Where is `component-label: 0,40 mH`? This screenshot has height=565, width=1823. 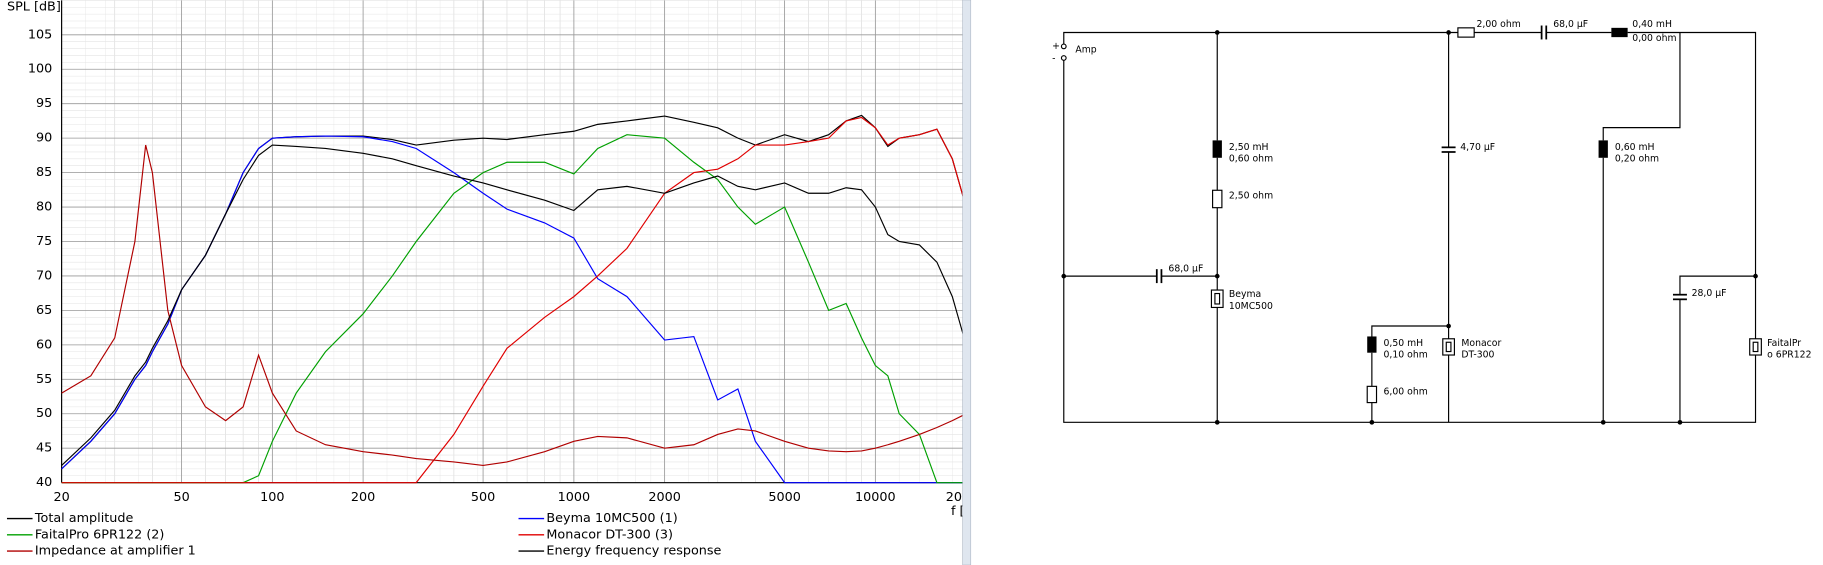
component-label: 0,40 mH is located at coordinates (1652, 24).